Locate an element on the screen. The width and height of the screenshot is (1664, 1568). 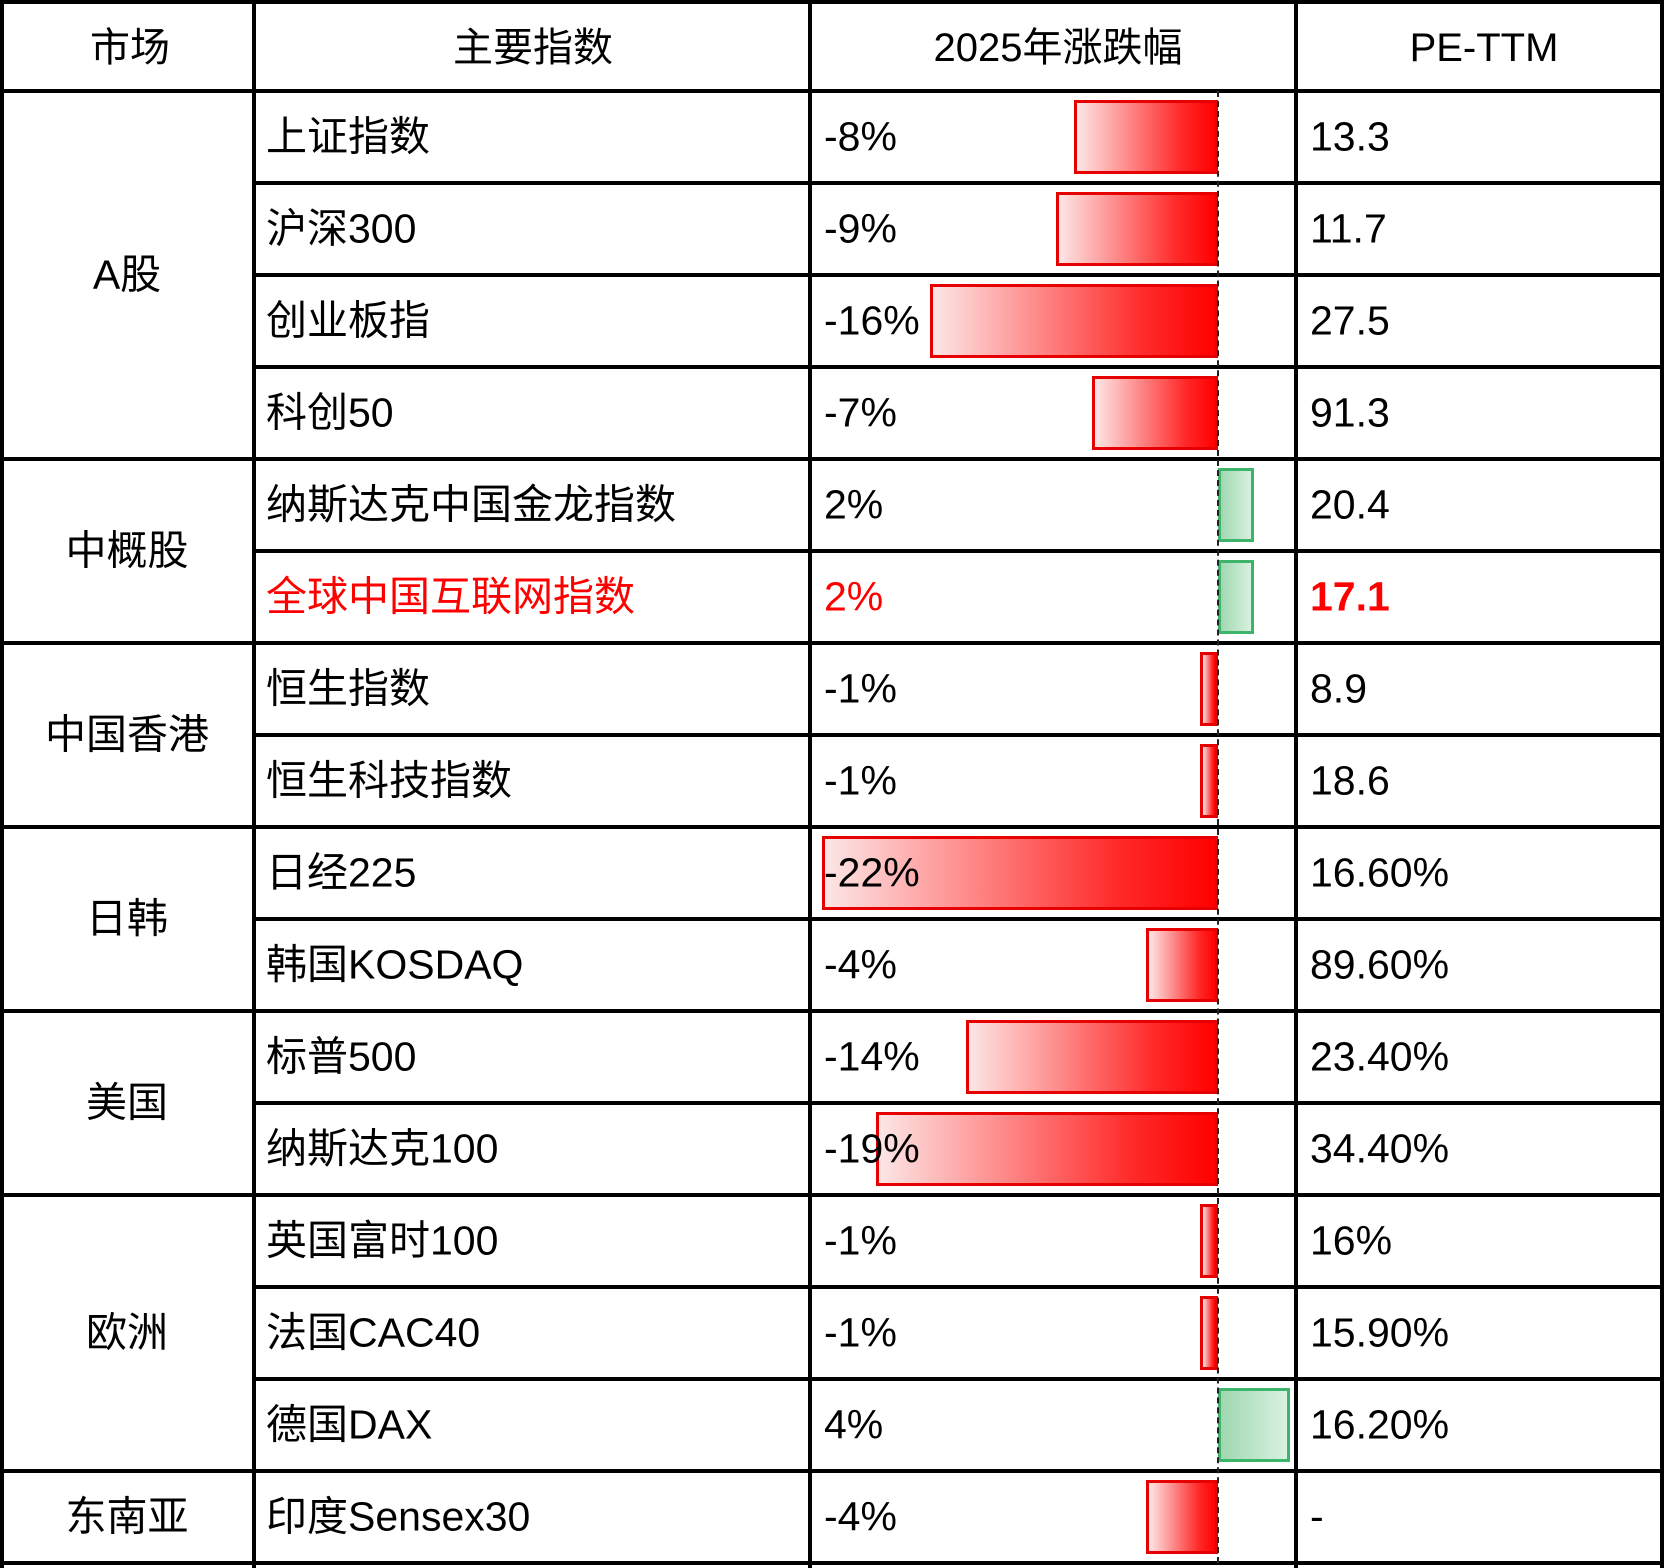
index-name: 全球中国互联网指数 is located at coordinates (450, 596).